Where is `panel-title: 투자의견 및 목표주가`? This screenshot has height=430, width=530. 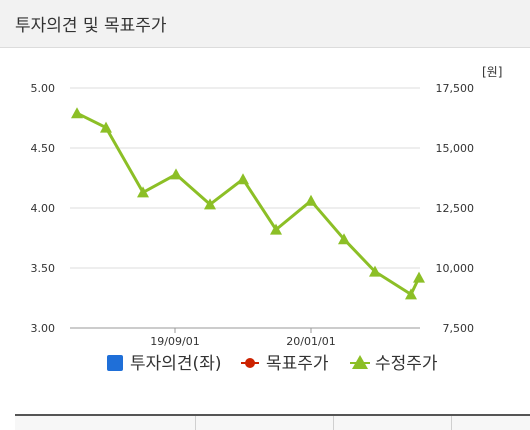 panel-title: 투자의견 및 목표주가 is located at coordinates (91, 26).